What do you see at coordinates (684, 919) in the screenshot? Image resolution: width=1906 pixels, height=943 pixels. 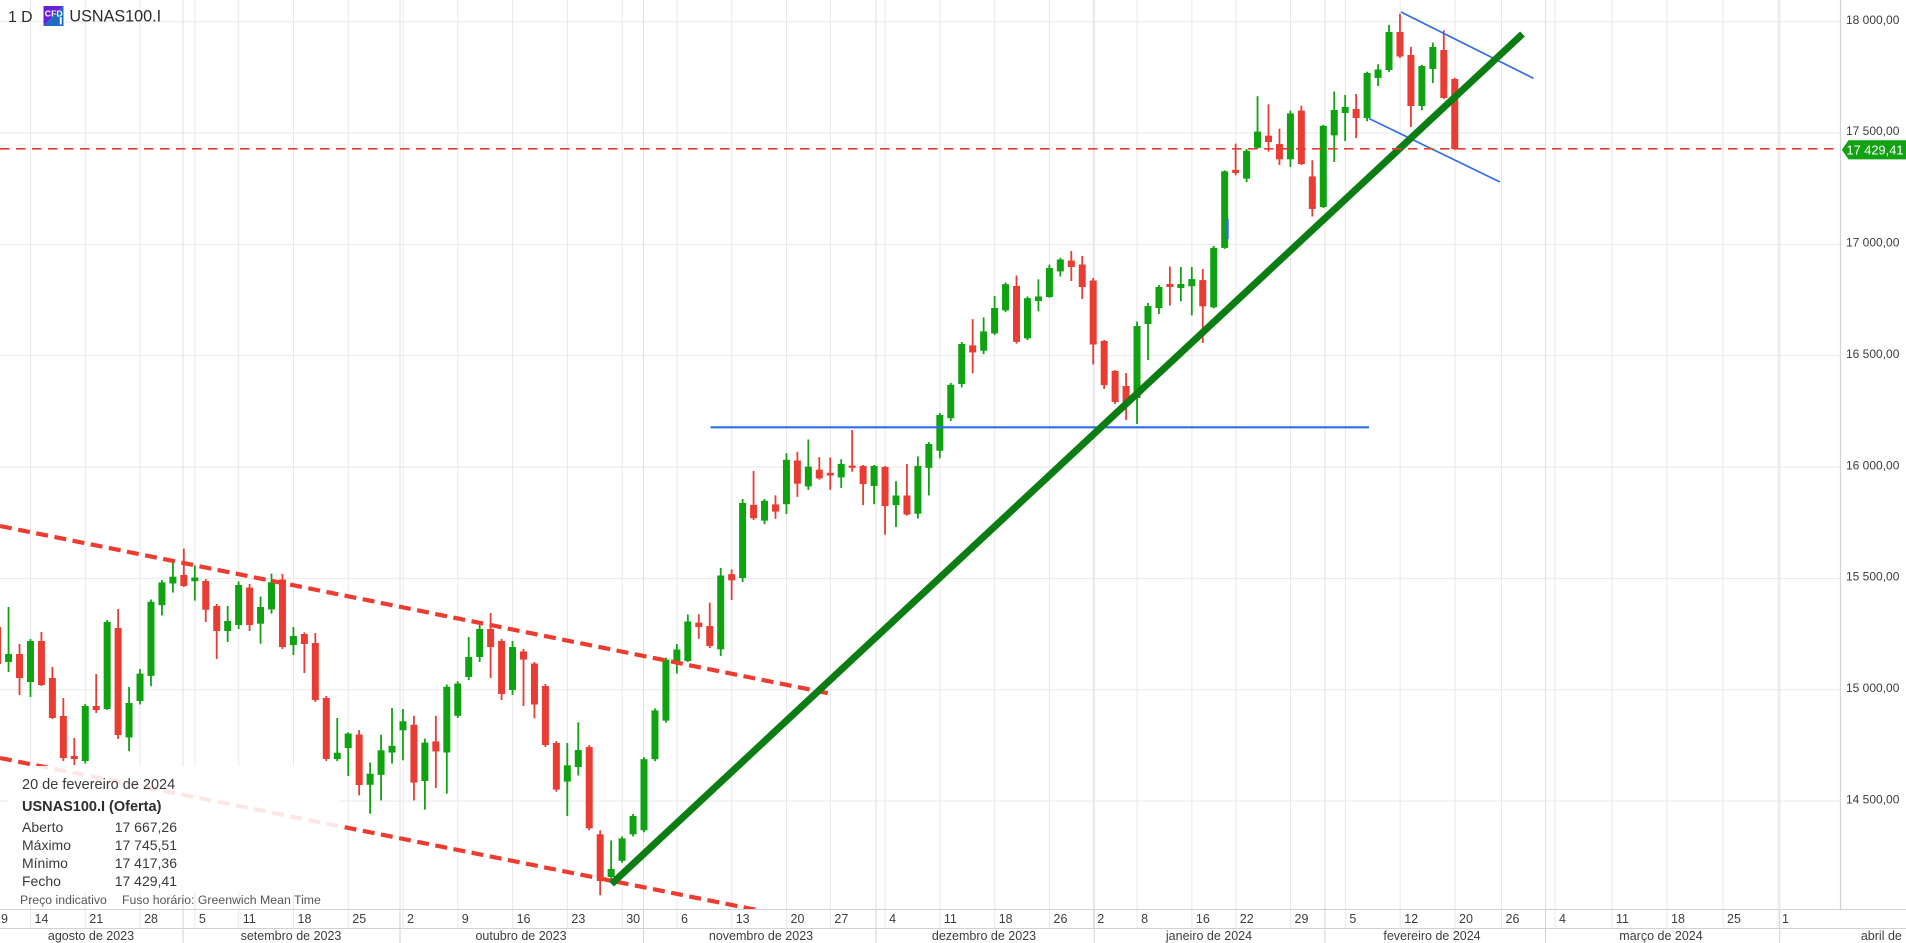 I see `svg-text: 6` at bounding box center [684, 919].